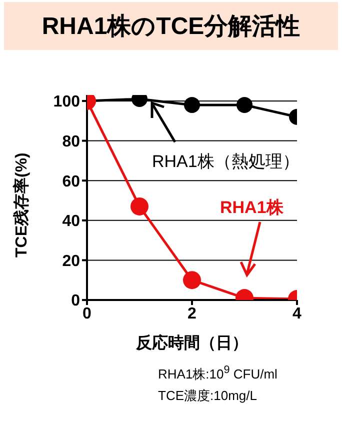  What do you see at coordinates (87, 313) in the screenshot?
I see `x-tick-label: 0` at bounding box center [87, 313].